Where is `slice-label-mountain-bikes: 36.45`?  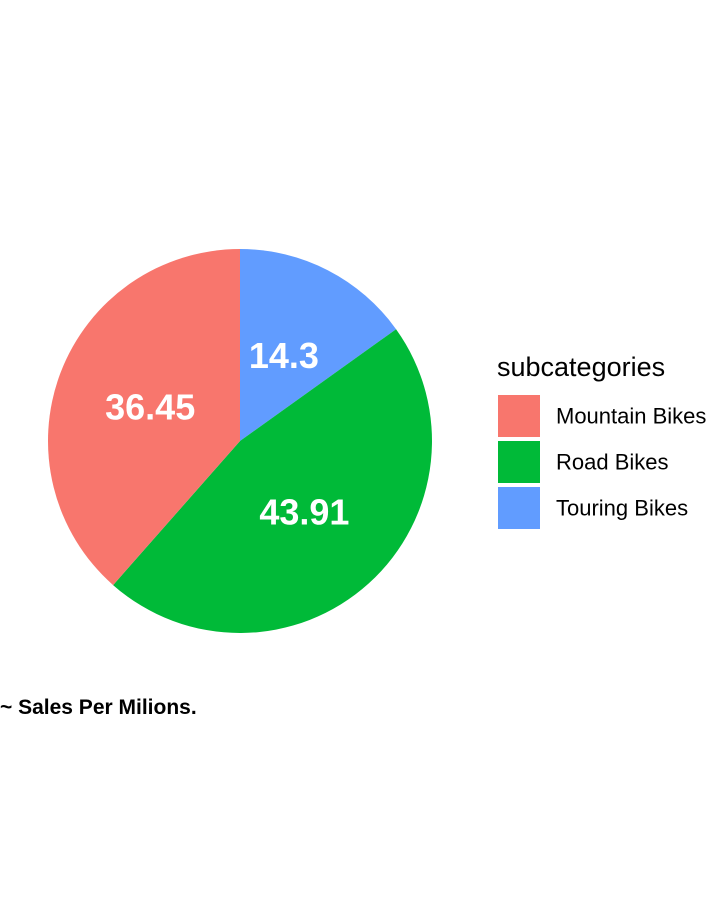
slice-label-mountain-bikes: 36.45 is located at coordinates (150, 407).